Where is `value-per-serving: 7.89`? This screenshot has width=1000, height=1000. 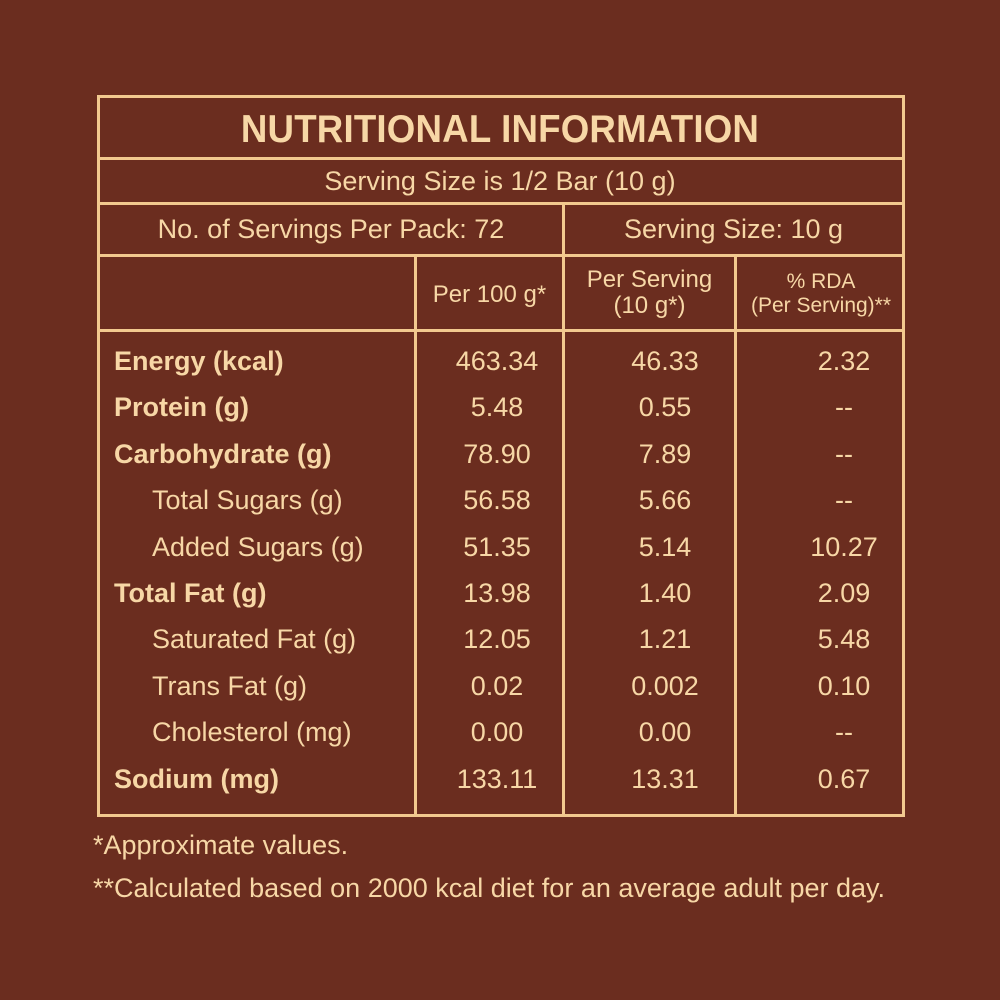 value-per-serving: 7.89 is located at coordinates (665, 454).